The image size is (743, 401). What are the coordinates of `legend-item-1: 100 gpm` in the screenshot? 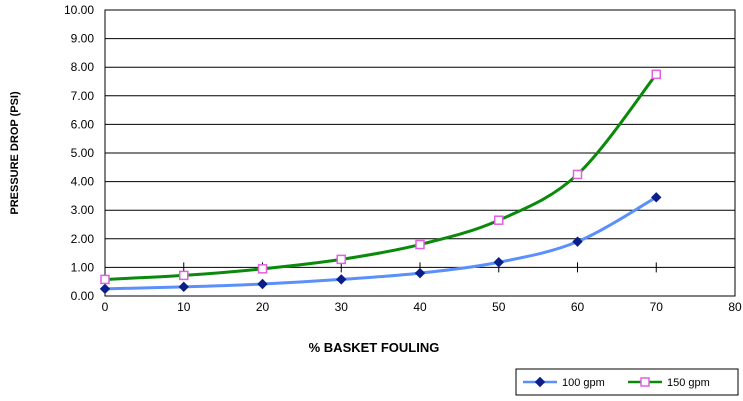 It's located at (564, 382).